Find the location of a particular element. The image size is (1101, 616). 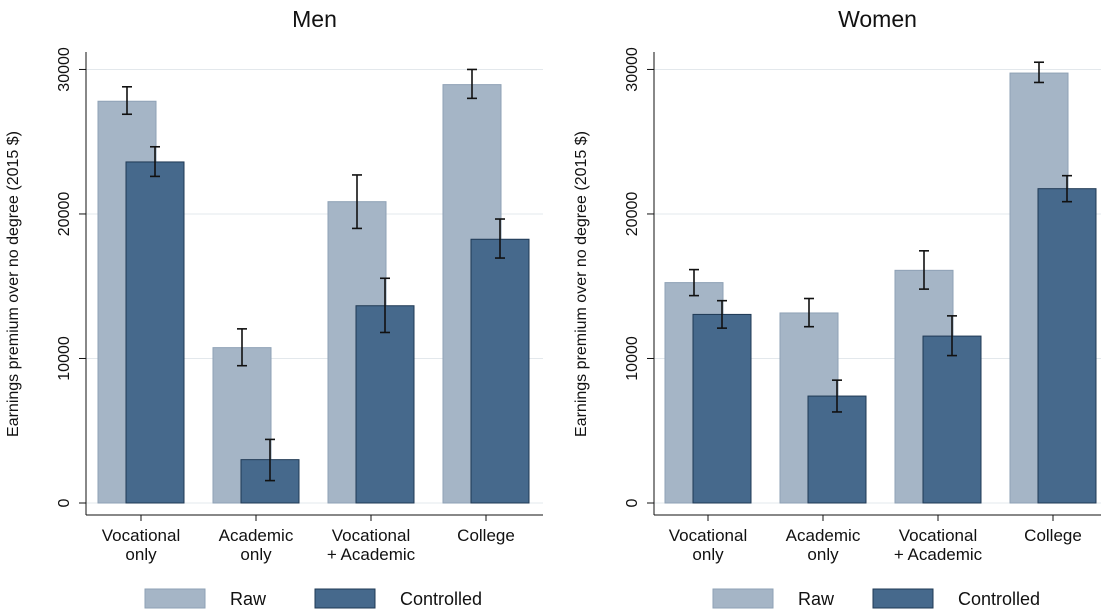

chart-title: Men is located at coordinates (314, 19).